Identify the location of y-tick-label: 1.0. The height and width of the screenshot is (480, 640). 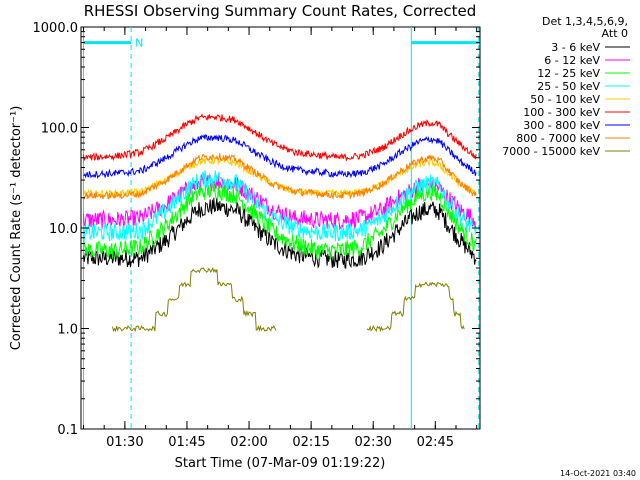
(67, 330).